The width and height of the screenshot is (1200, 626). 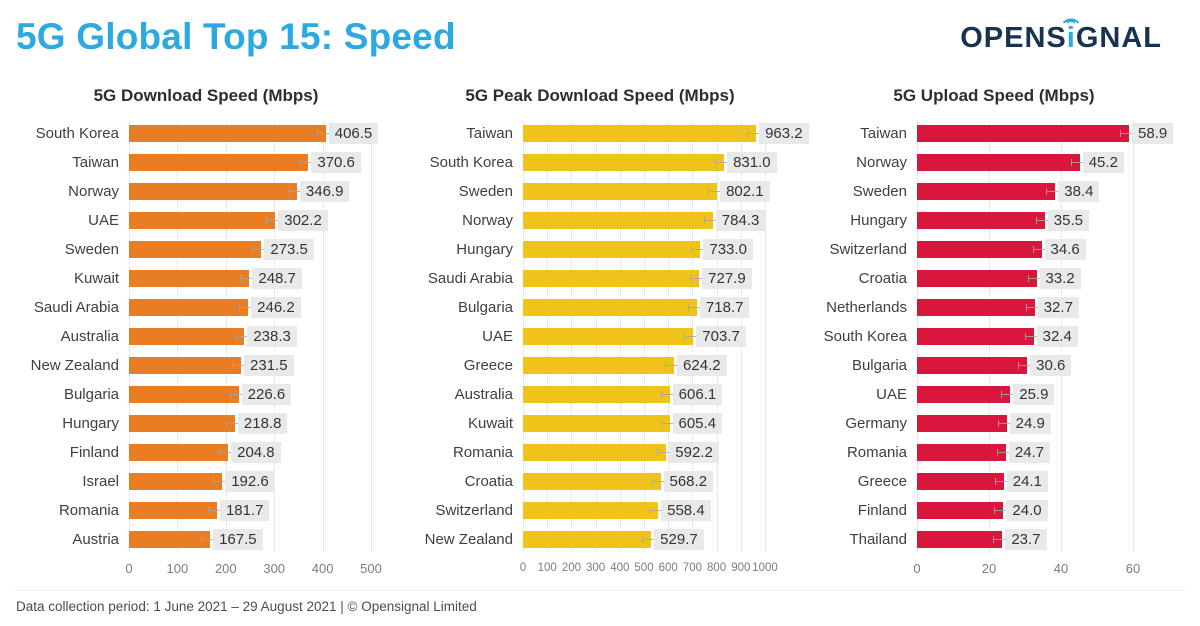 I want to click on bar-track: 568.2, so click(x=644, y=481).